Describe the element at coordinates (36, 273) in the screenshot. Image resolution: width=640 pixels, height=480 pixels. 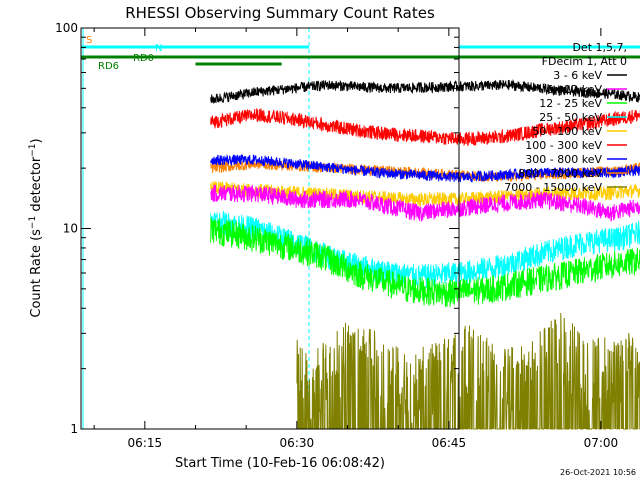
I see `y-axis-label-part-1: Count Rate (s` at that location.